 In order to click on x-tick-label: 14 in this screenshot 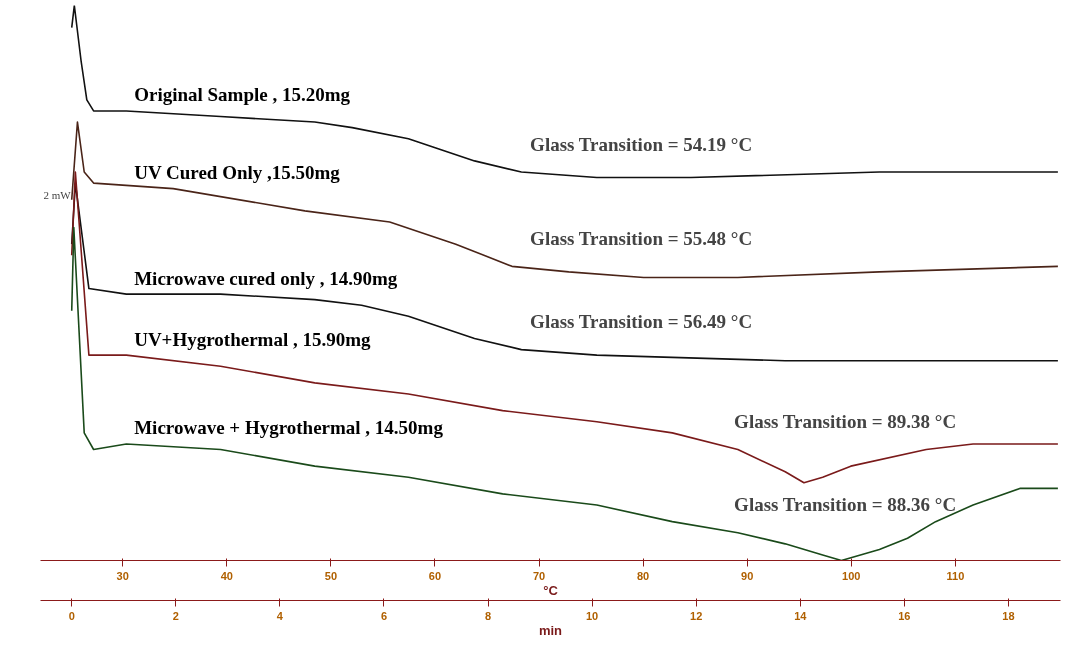, I will do `click(801, 615)`.